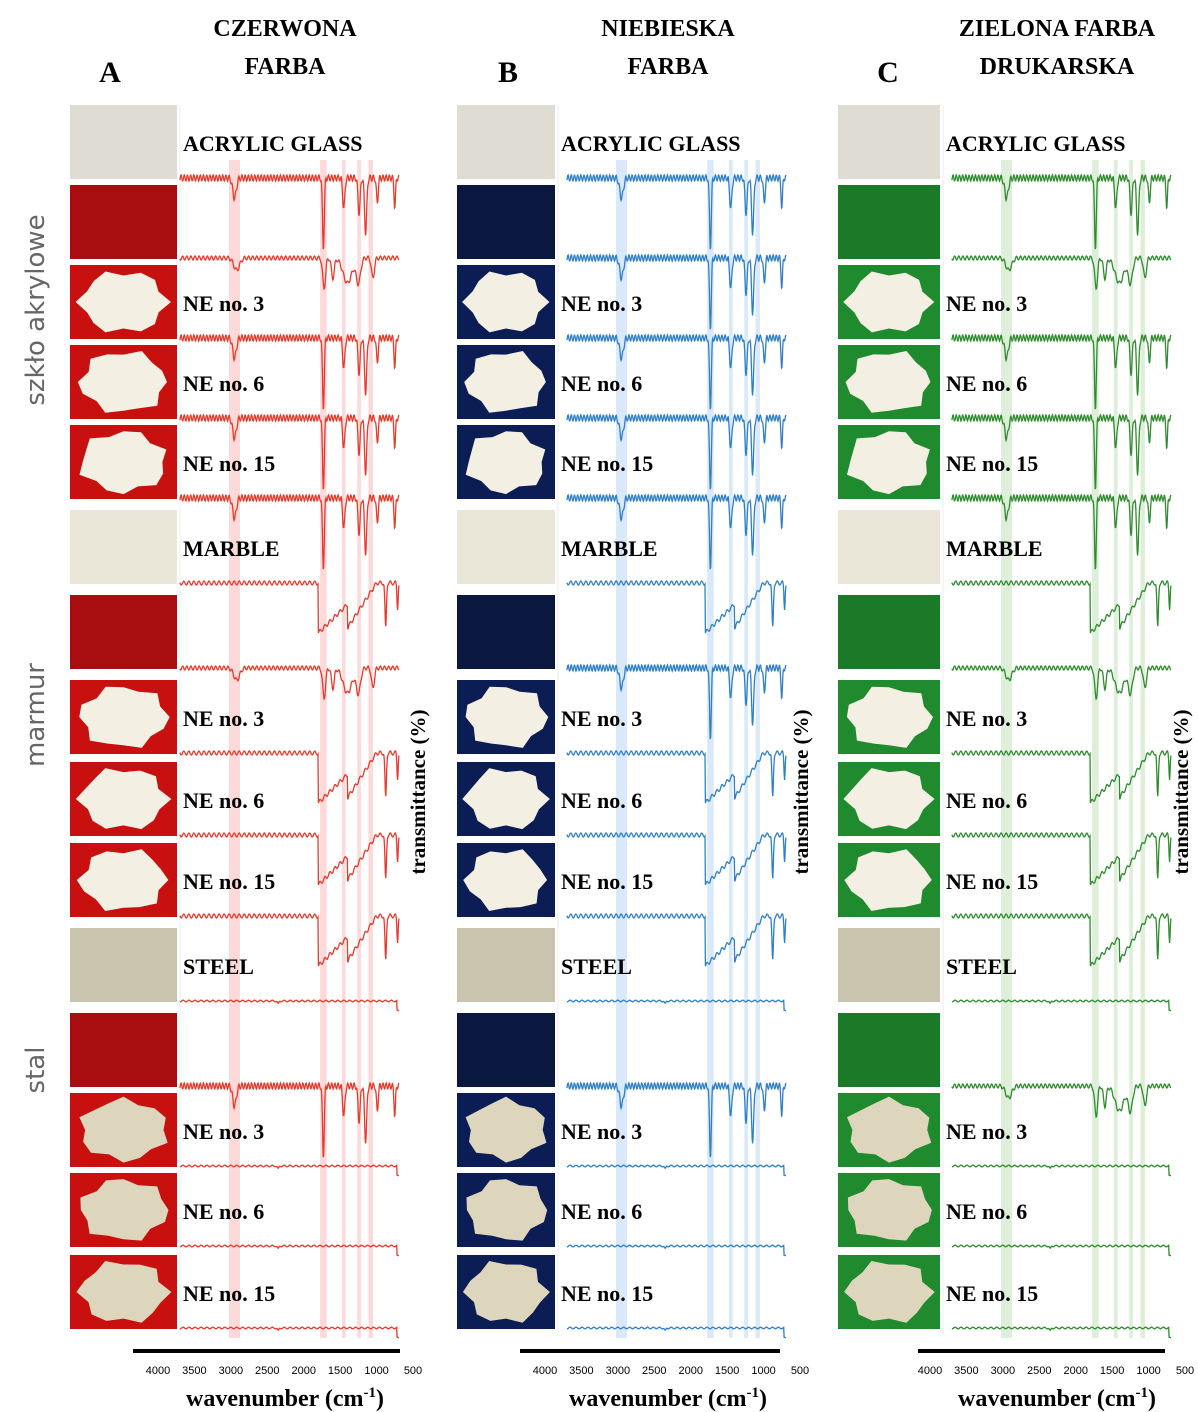  I want to click on x-axis-label: wavenumber (cm-1), so click(1057, 1398).